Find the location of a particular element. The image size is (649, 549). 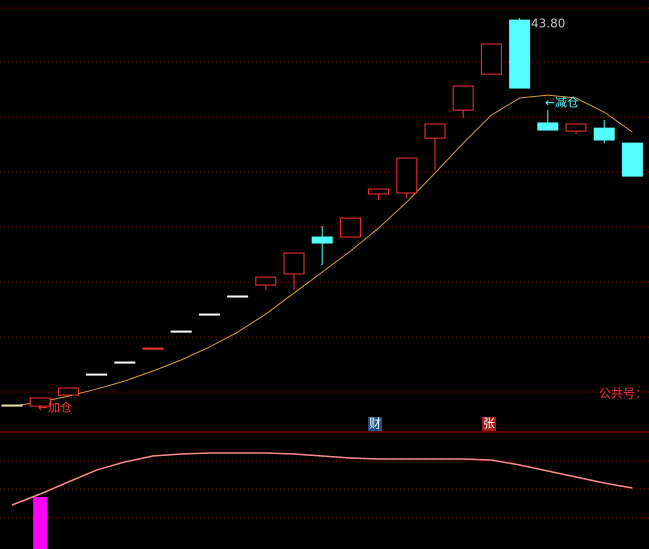

annotation: ←减仓 is located at coordinates (562, 103).